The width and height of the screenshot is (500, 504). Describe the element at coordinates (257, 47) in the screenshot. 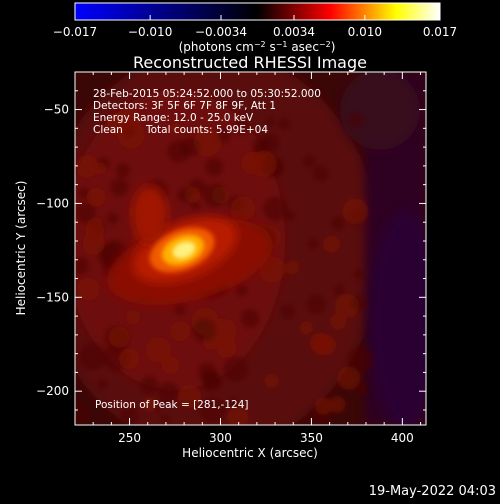

I see `colorbar-unit-label: (photons cm−2 s−1 asec−2)` at that location.